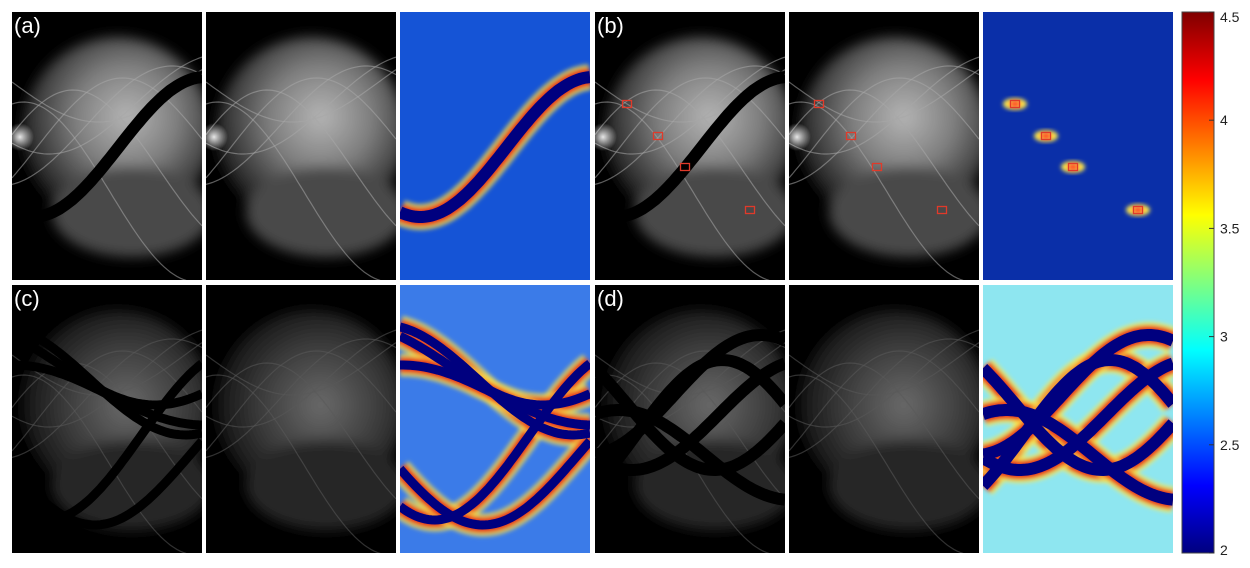 This screenshot has height=568, width=1250. Describe the element at coordinates (27, 25) in the screenshot. I see `panel-label: (a)` at that location.